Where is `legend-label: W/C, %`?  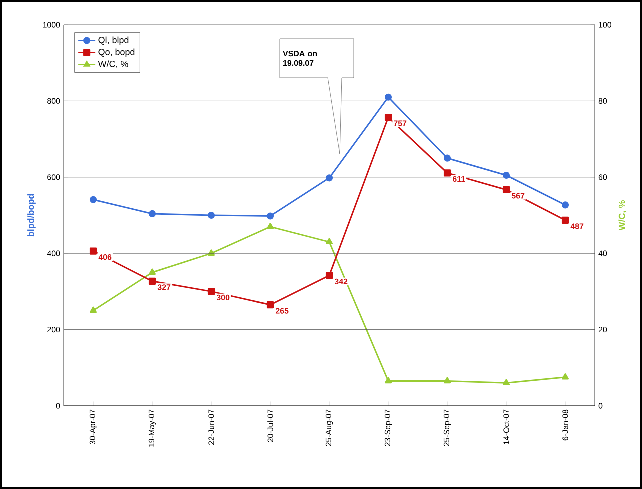
legend-label: W/C, % is located at coordinates (113, 64).